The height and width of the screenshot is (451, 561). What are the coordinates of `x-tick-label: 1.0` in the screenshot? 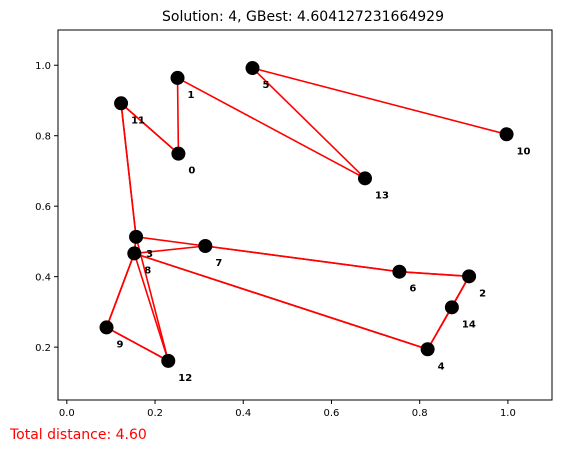 It's located at (508, 413).